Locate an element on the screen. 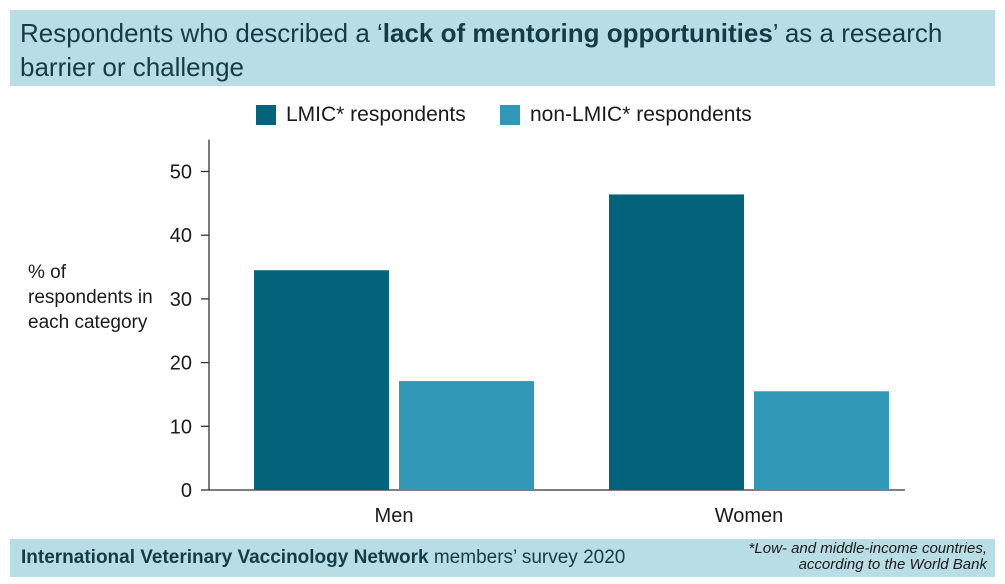  legend-item-lmic: LMIC* respondents is located at coordinates (361, 115).